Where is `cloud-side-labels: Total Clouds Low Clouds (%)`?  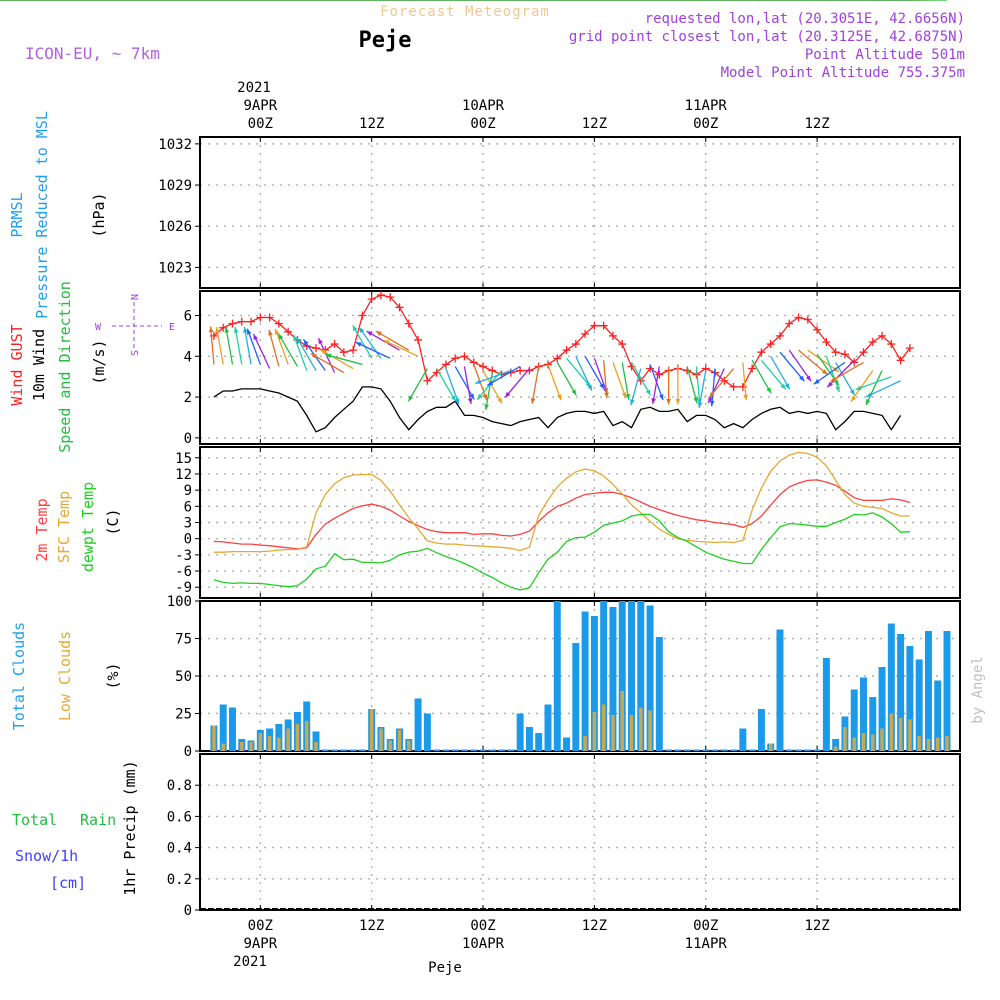
cloud-side-labels: Total Clouds Low Clouds (%) is located at coordinates (66, 676).